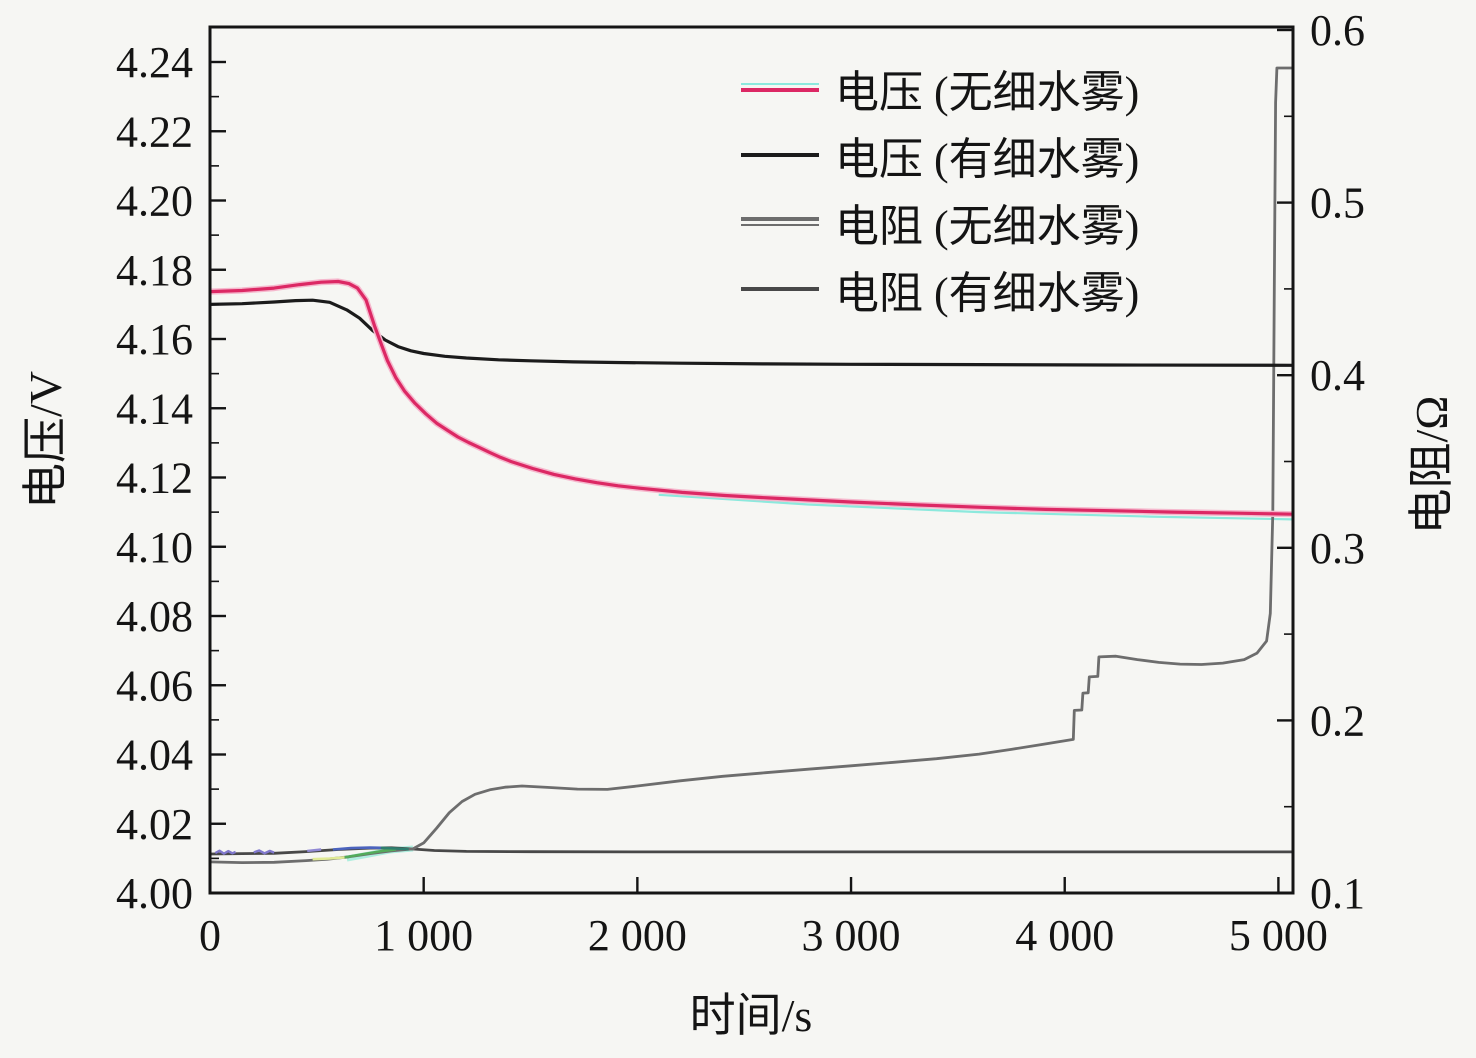 This screenshot has height=1058, width=1476. I want to click on left-tick-label: 4.24, so click(154, 62).